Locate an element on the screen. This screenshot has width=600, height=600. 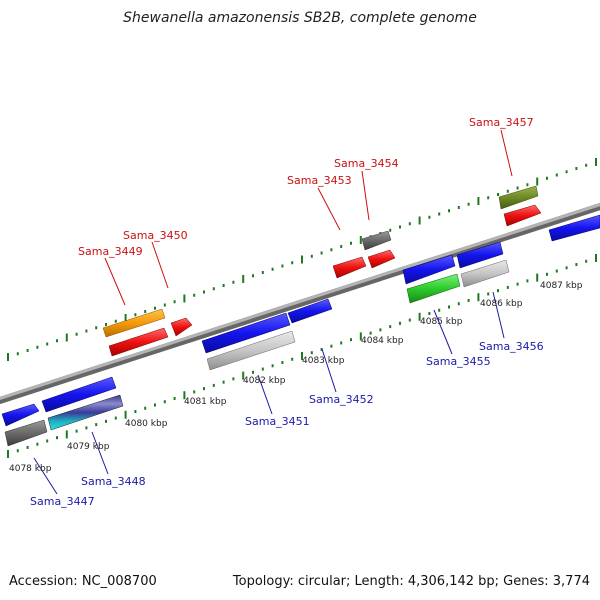
gene-arrow-striped is located at coordinates (85, 412).